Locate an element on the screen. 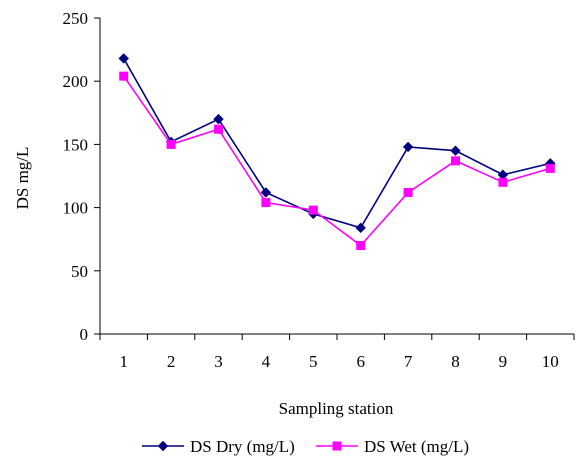 Image resolution: width=579 pixels, height=468 pixels. y-tick-label: 100 is located at coordinates (76, 208).